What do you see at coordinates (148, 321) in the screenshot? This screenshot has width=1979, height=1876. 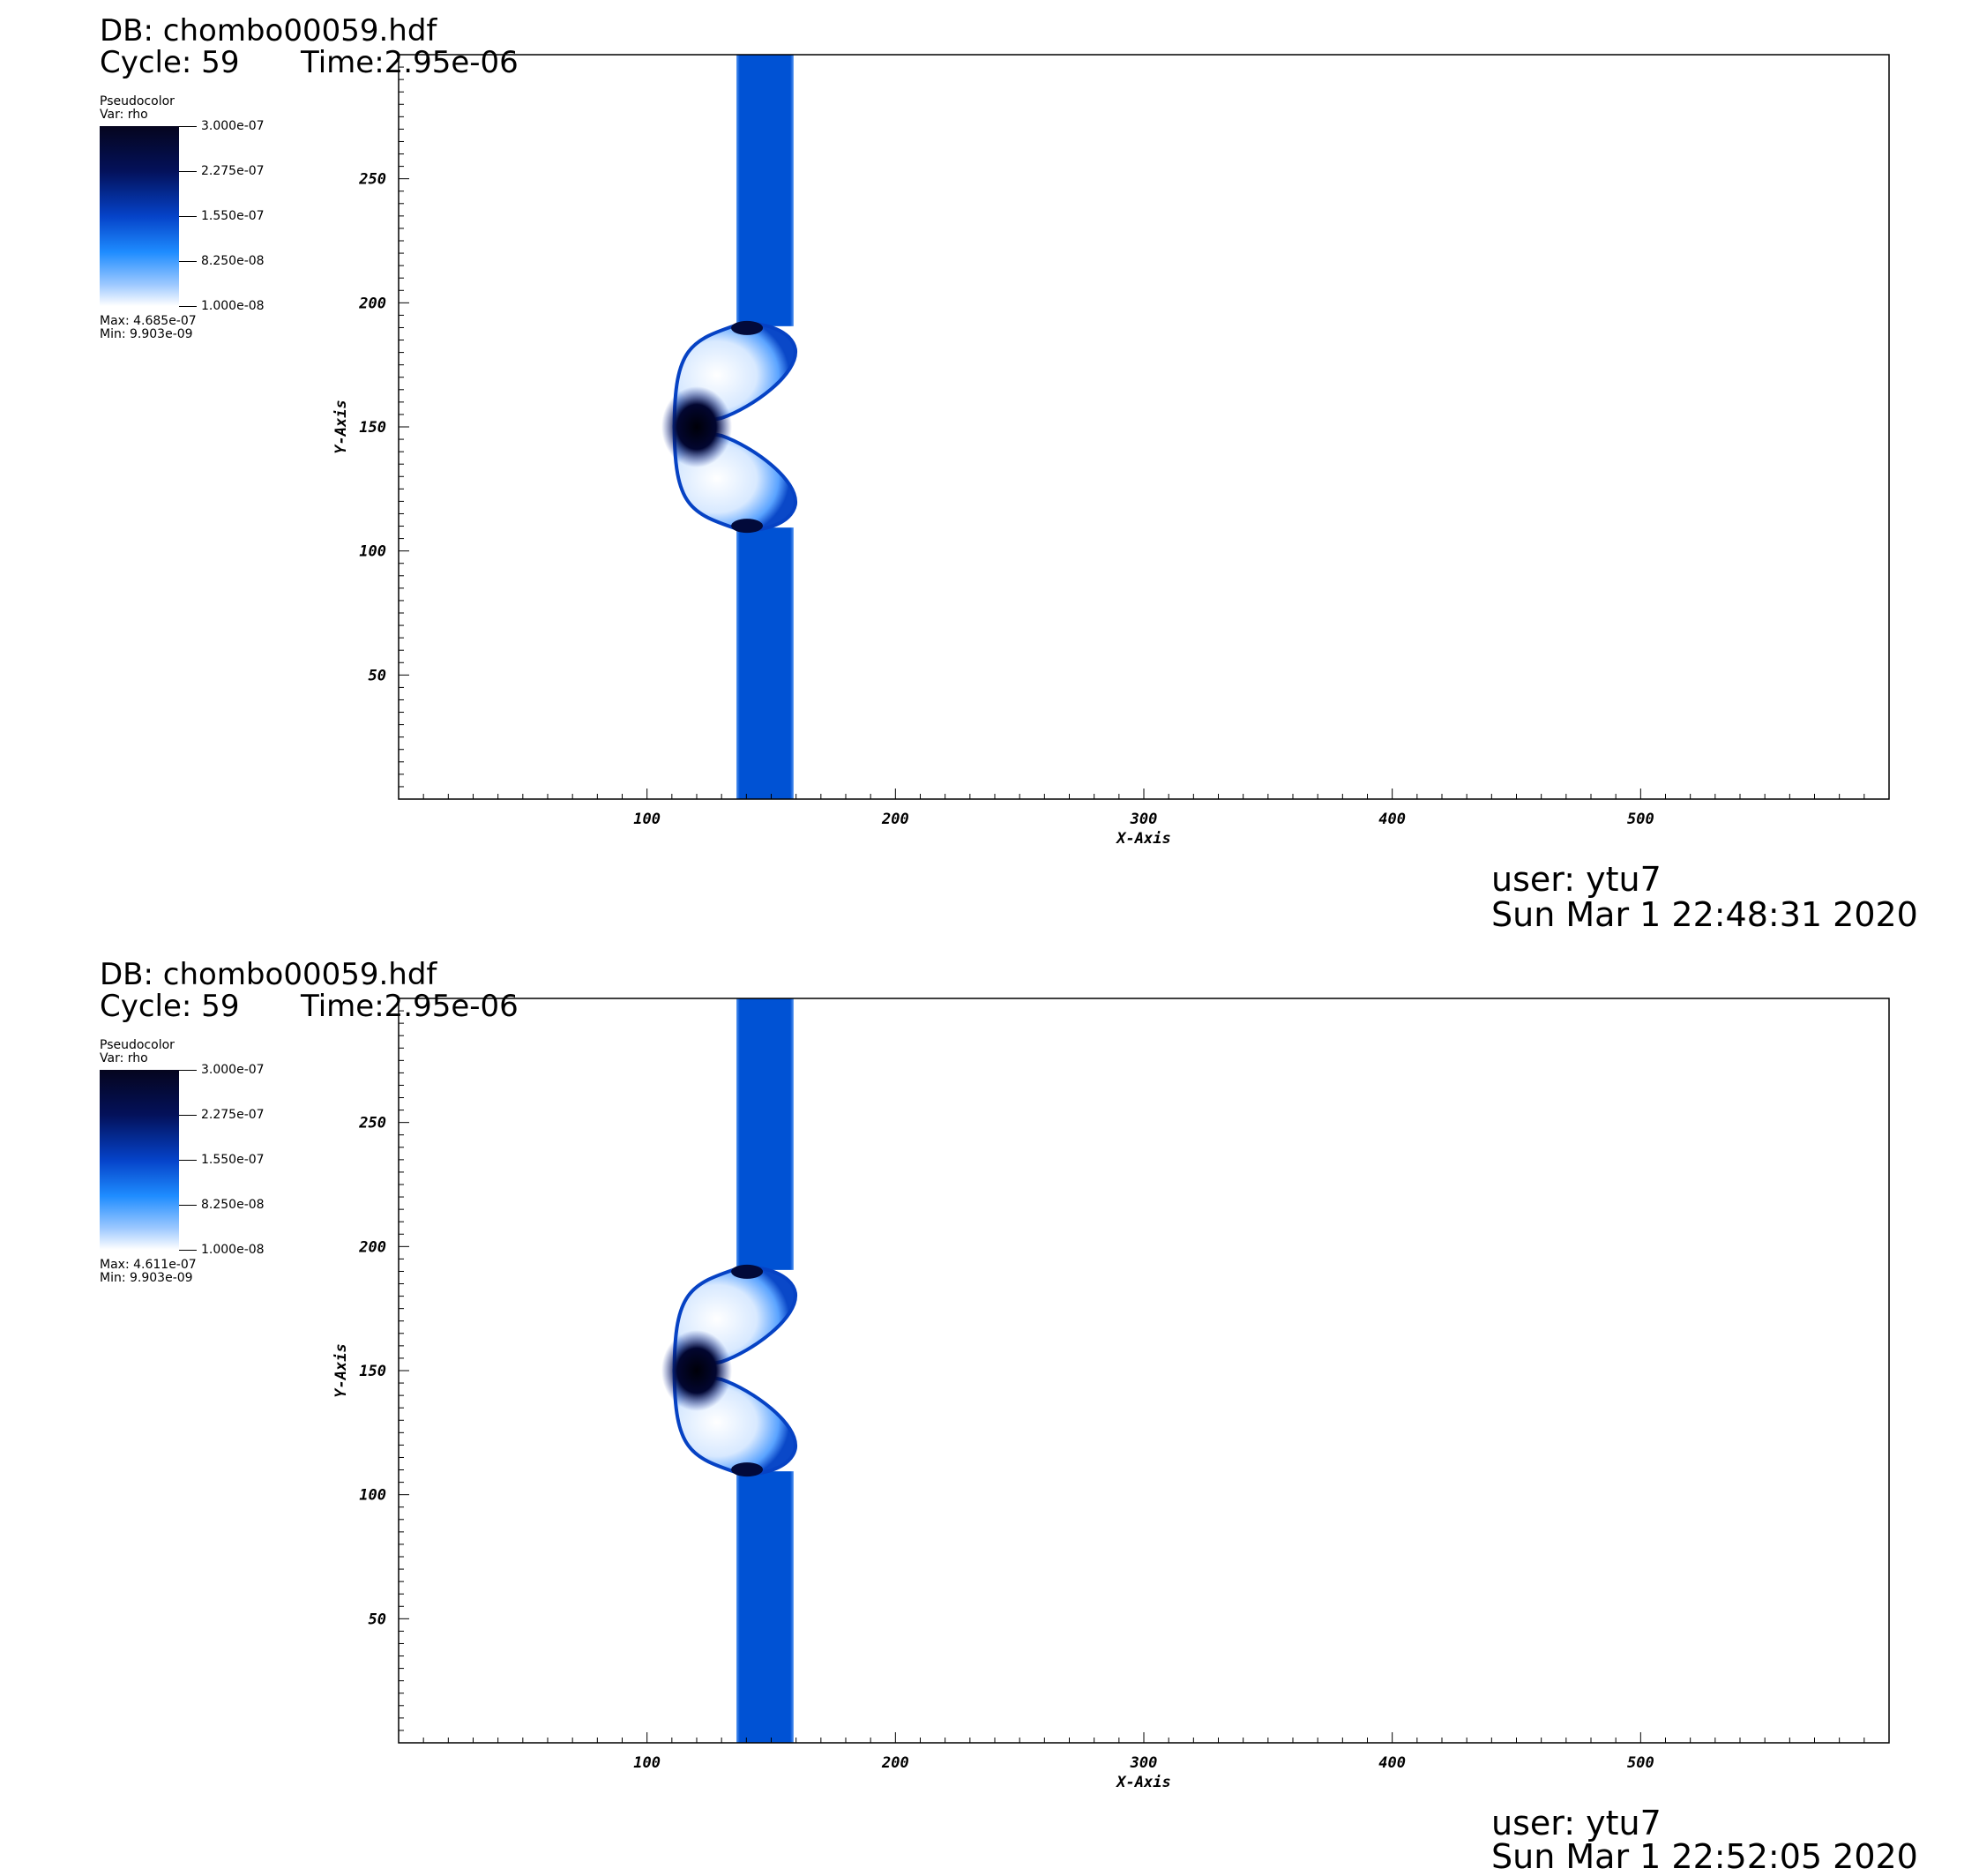 I see `legend-max: Max: 4.685e-07` at bounding box center [148, 321].